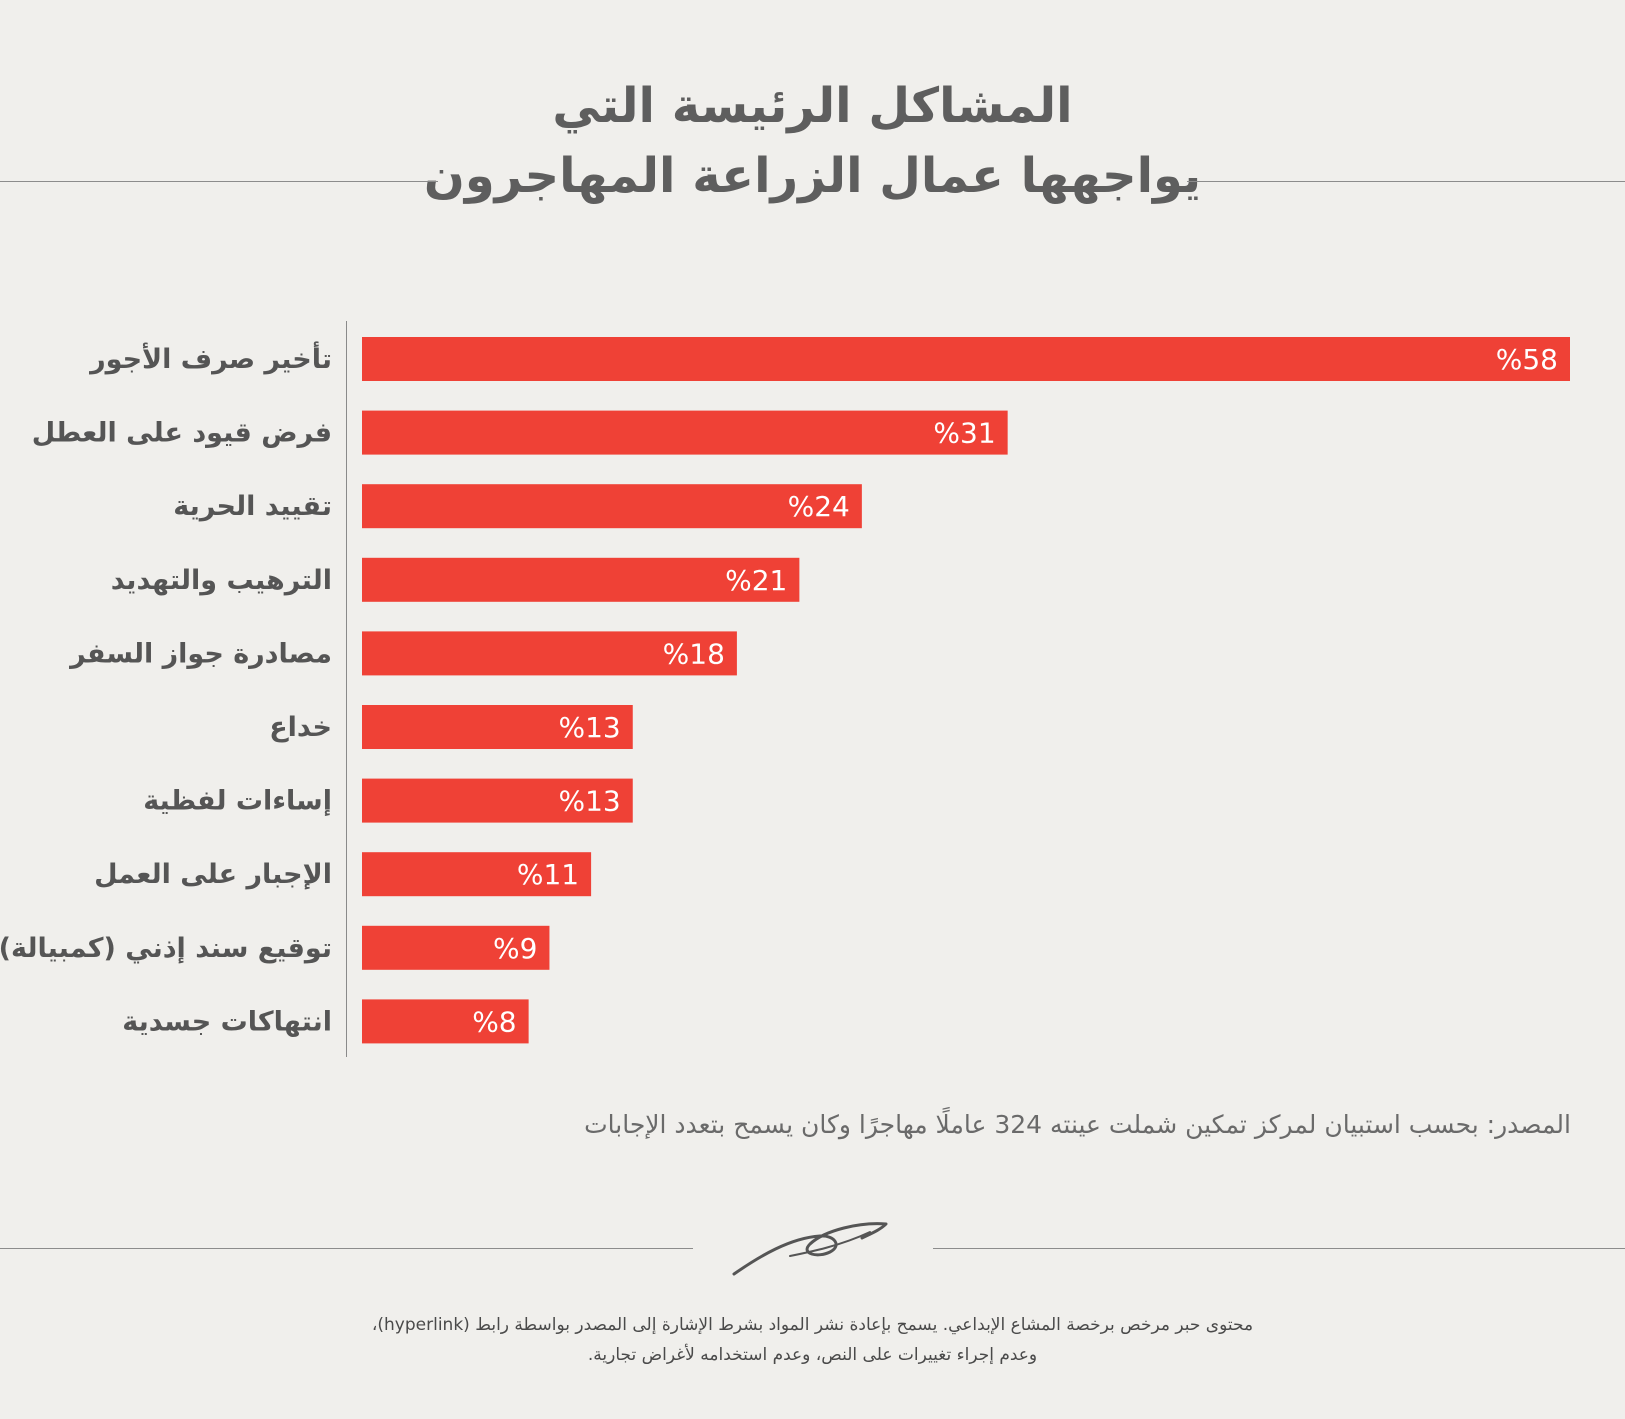 This screenshot has width=1625, height=1419. Describe the element at coordinates (346, 1248) in the screenshot. I see `footer-divider-left` at that location.